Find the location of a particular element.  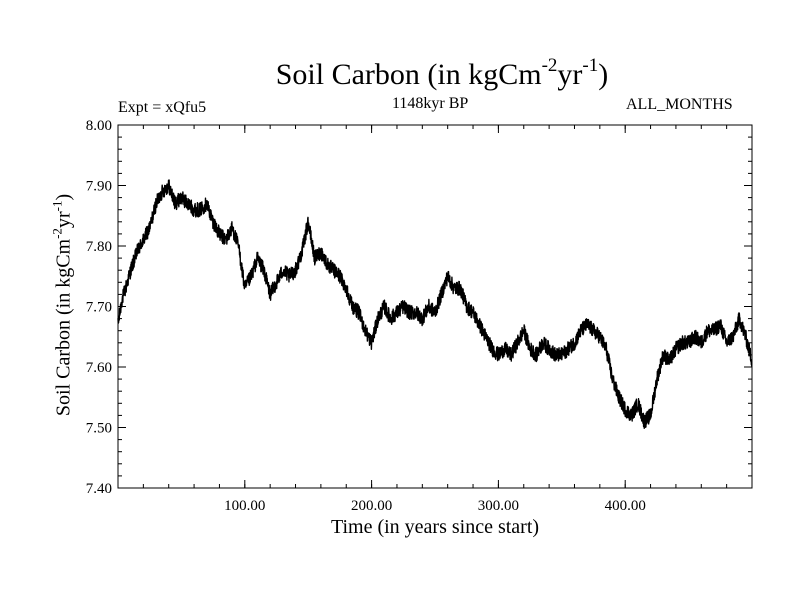

chart-title-exp1: -2 is located at coordinates (549, 65).